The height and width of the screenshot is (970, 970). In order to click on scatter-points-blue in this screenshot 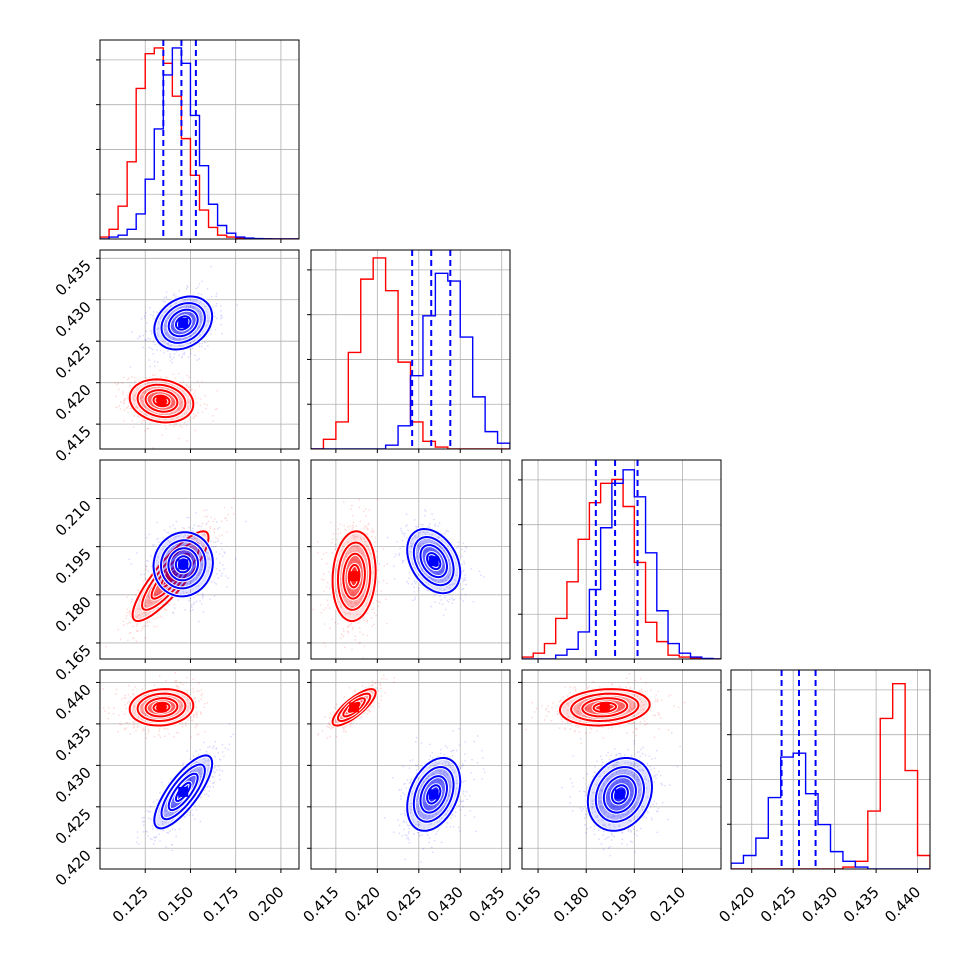, I will do `click(187, 566)`.